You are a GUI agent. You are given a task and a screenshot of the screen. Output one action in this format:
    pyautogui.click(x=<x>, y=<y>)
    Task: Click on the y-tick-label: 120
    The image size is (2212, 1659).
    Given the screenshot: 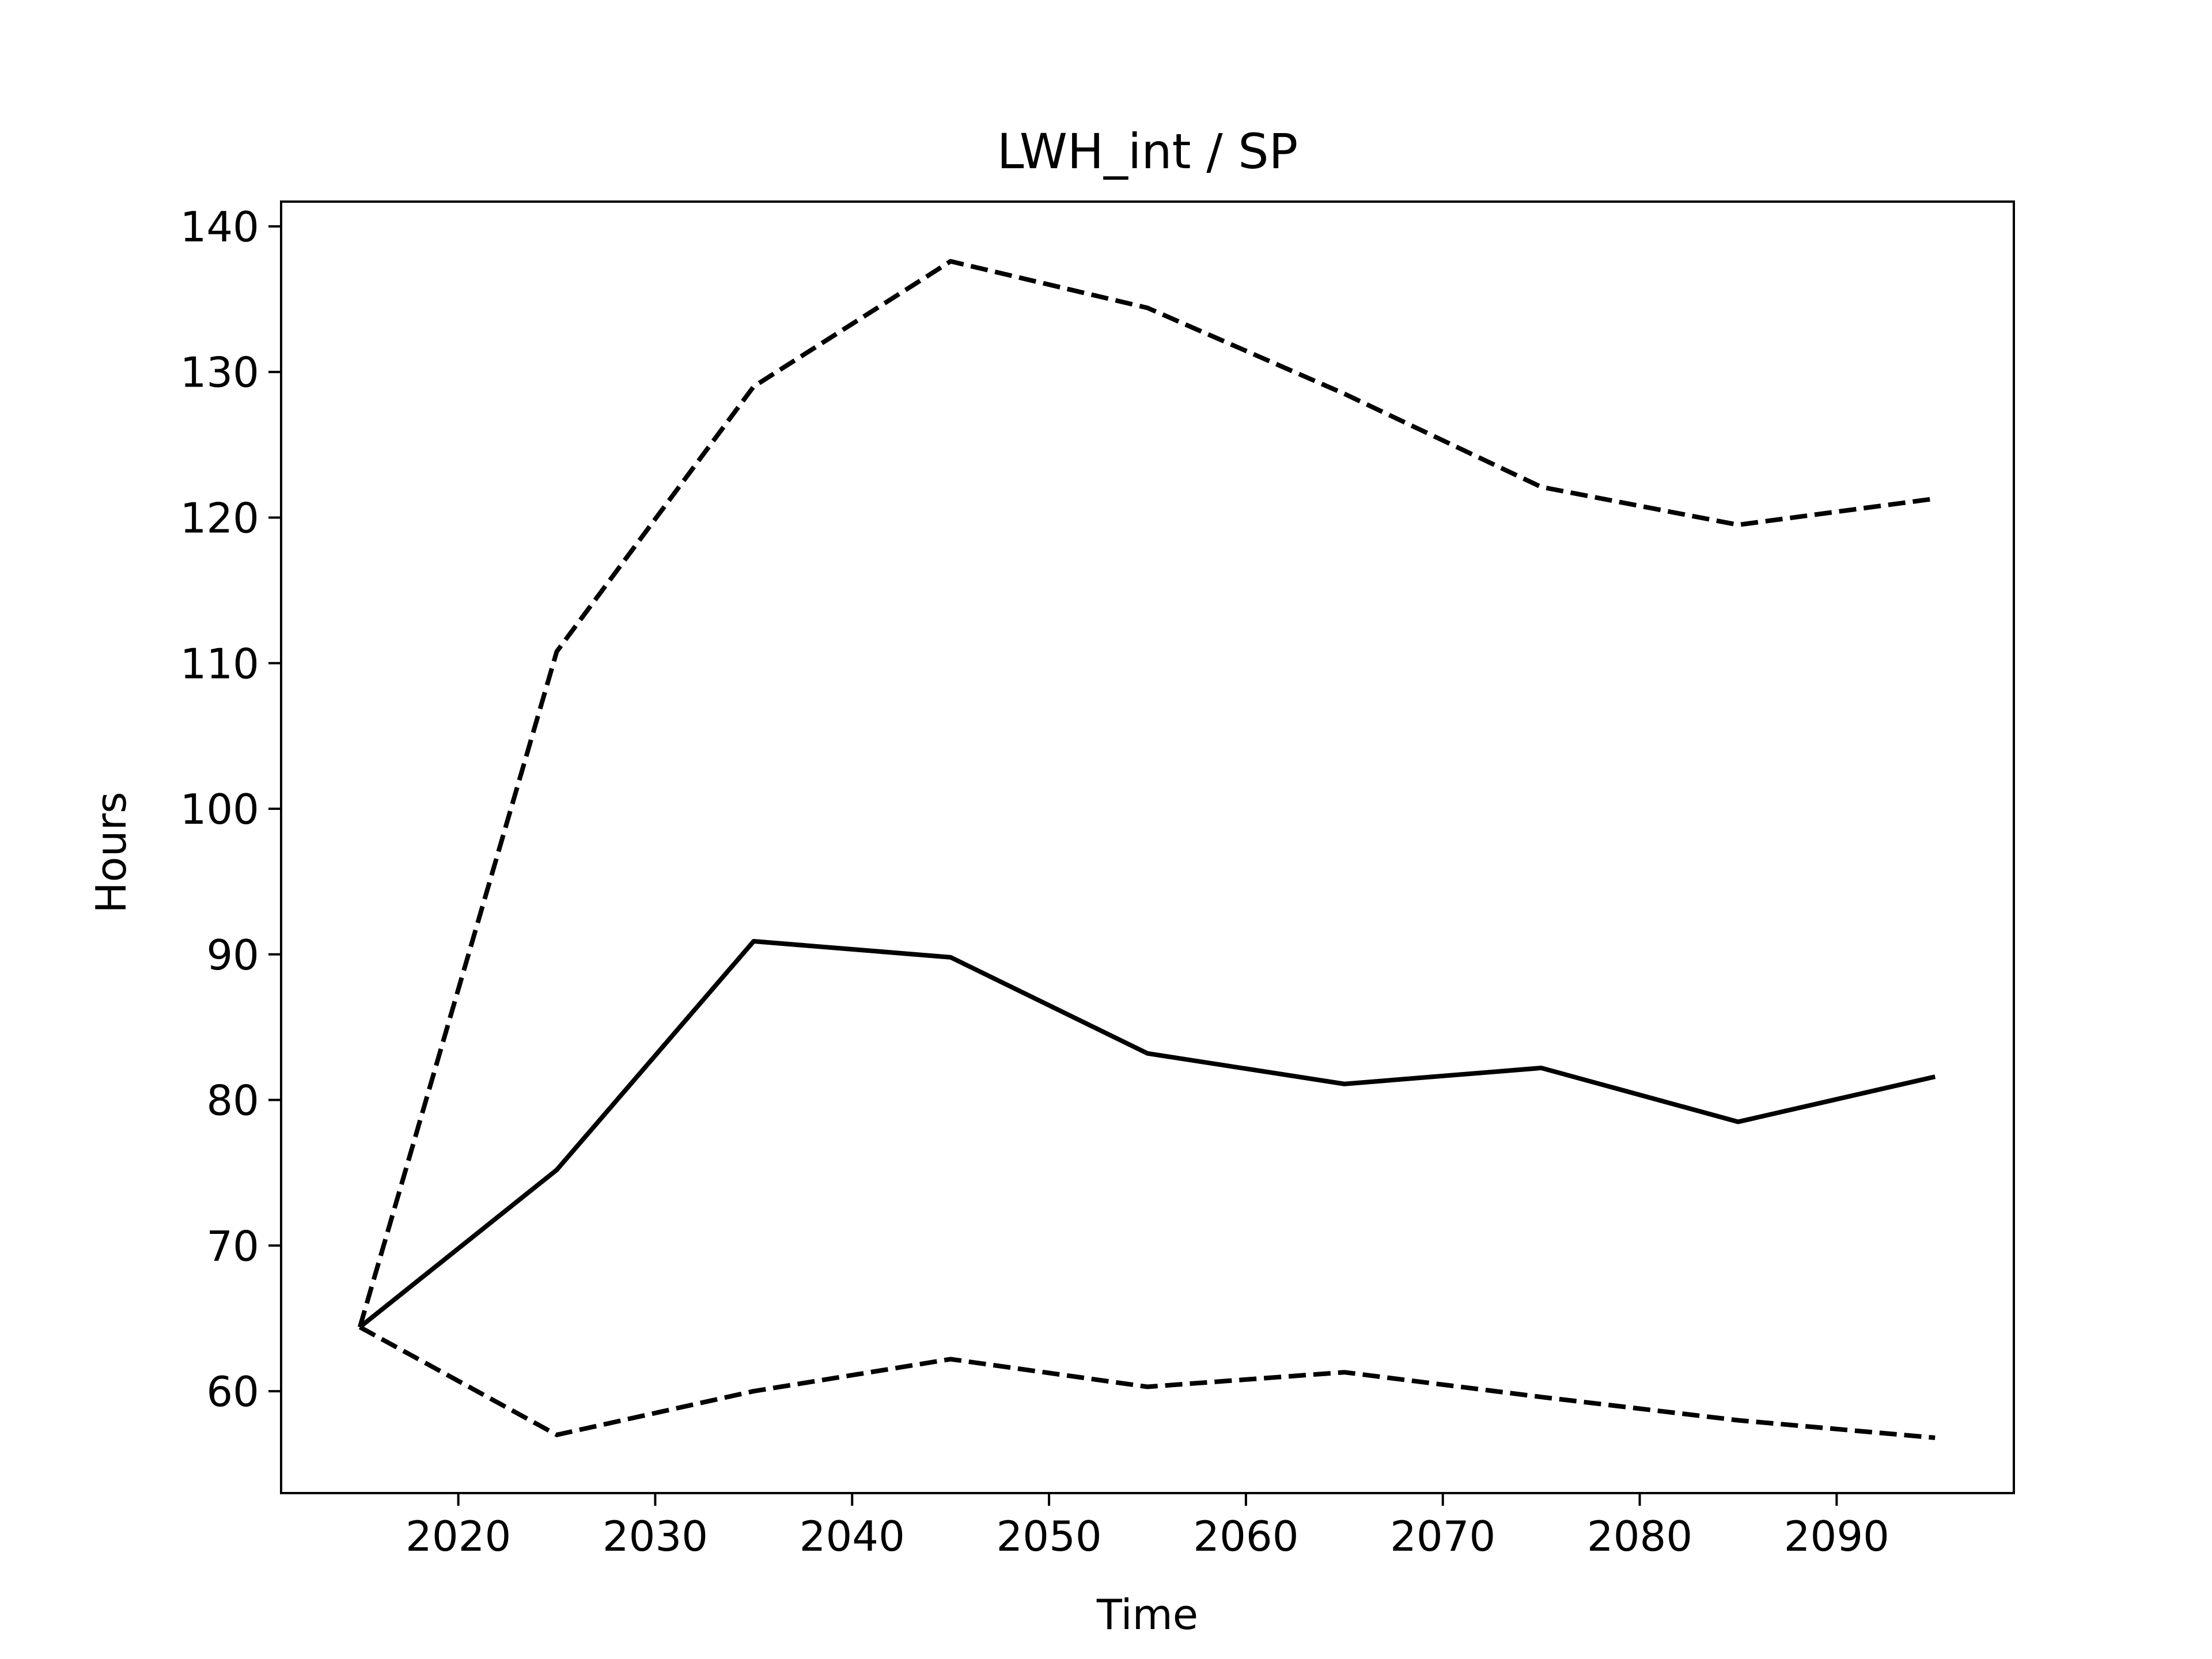 What is the action you would take?
    pyautogui.click(x=219, y=518)
    